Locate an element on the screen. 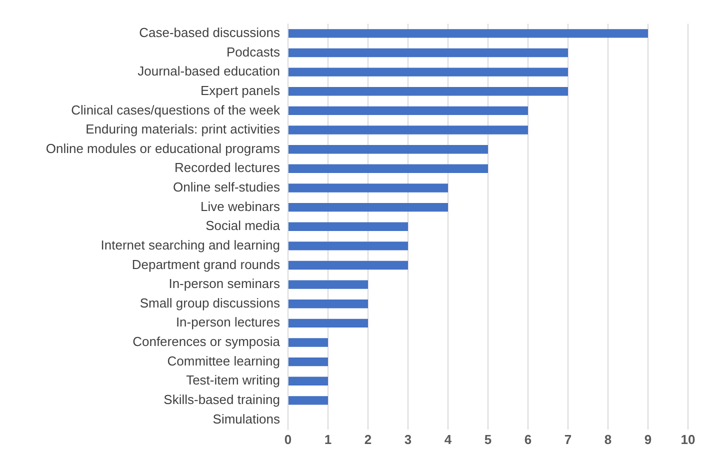 Image resolution: width=708 pixels, height=463 pixels. x-tick-label: 6 is located at coordinates (528, 439).